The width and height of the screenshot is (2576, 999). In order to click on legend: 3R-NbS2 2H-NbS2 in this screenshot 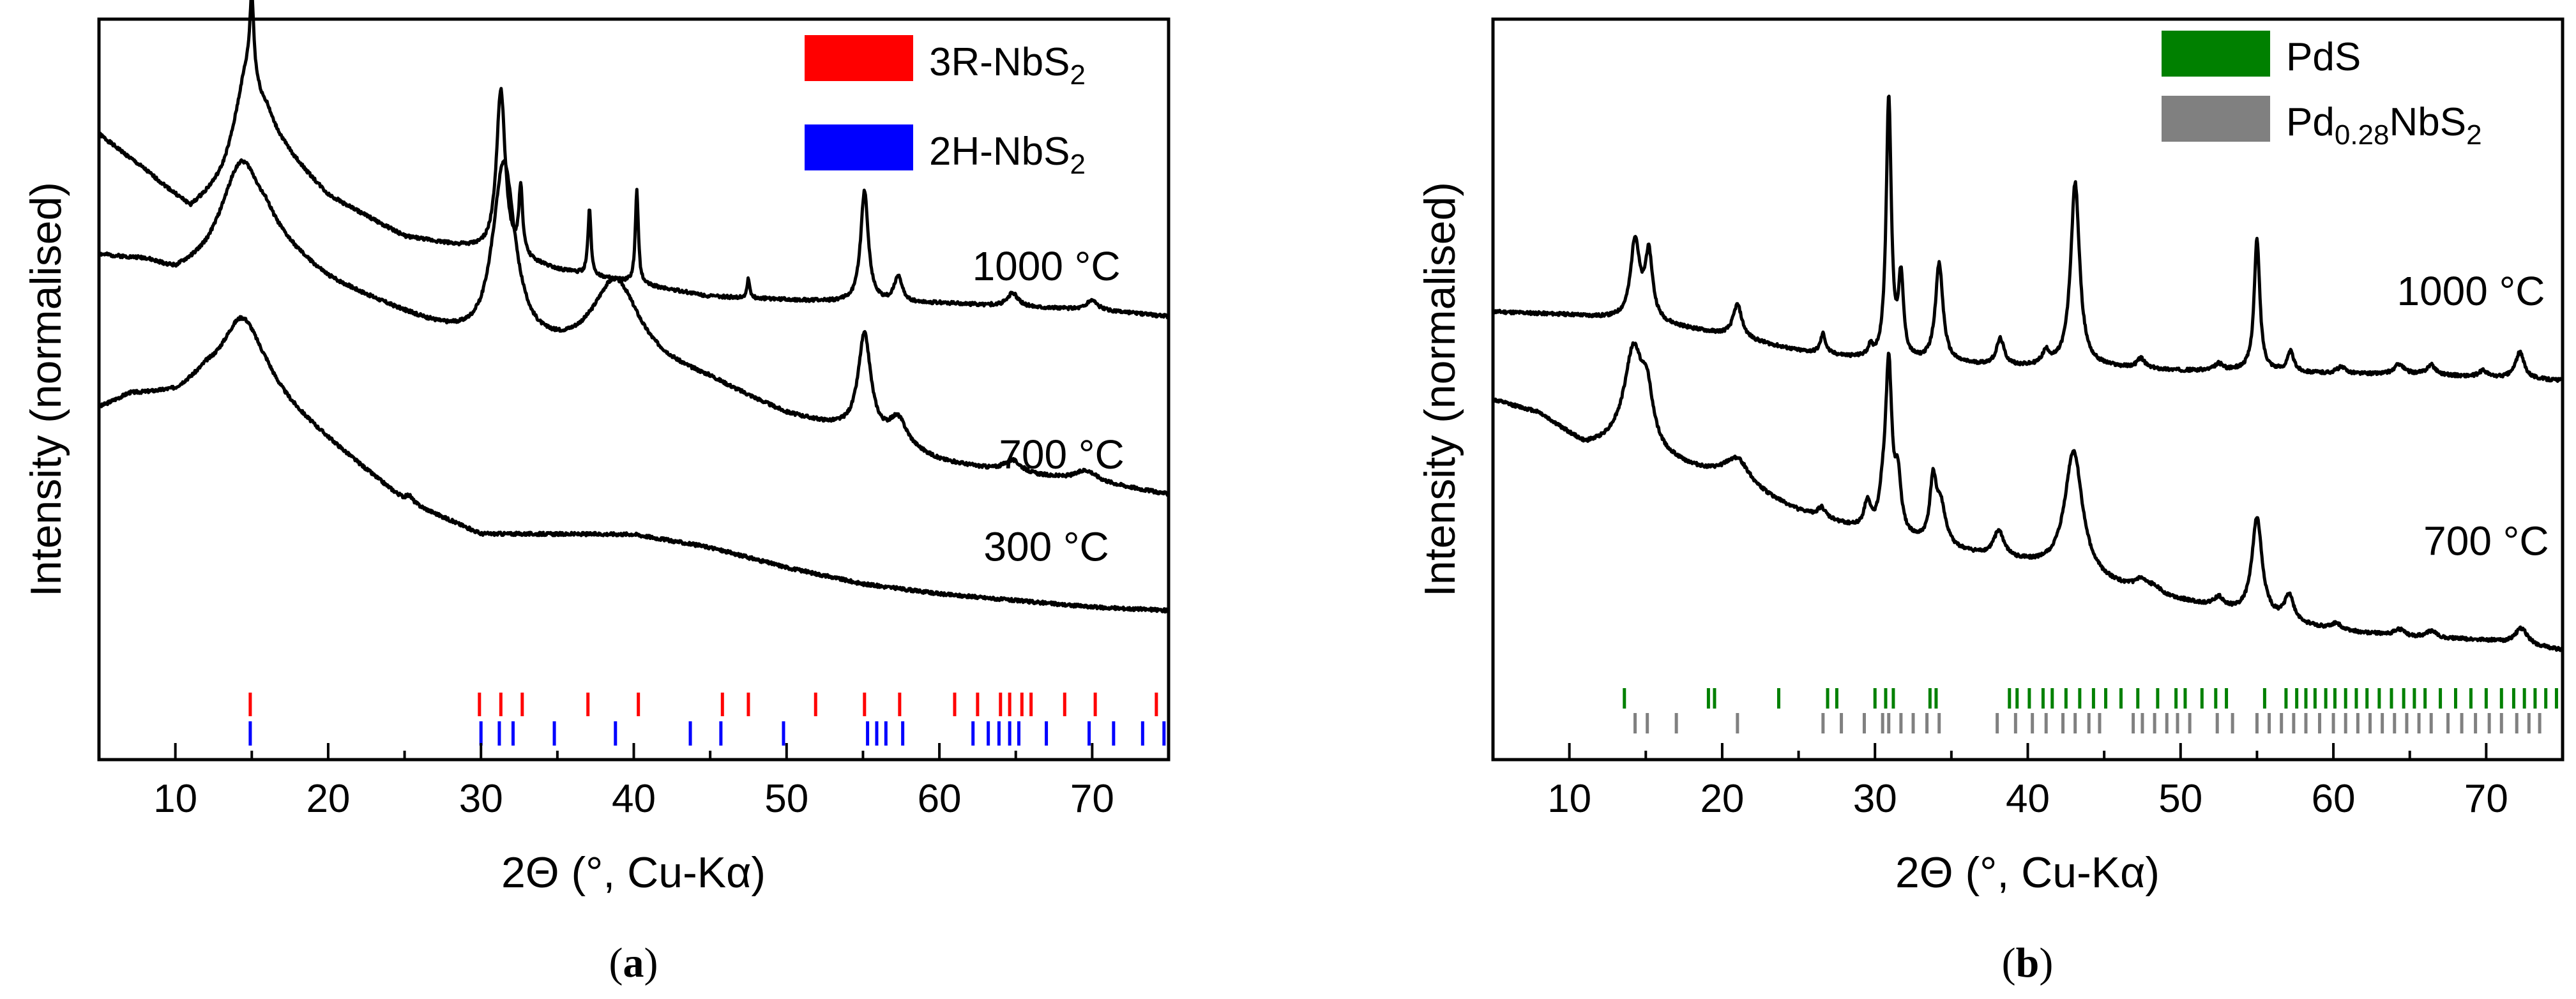, I will do `click(946, 108)`.